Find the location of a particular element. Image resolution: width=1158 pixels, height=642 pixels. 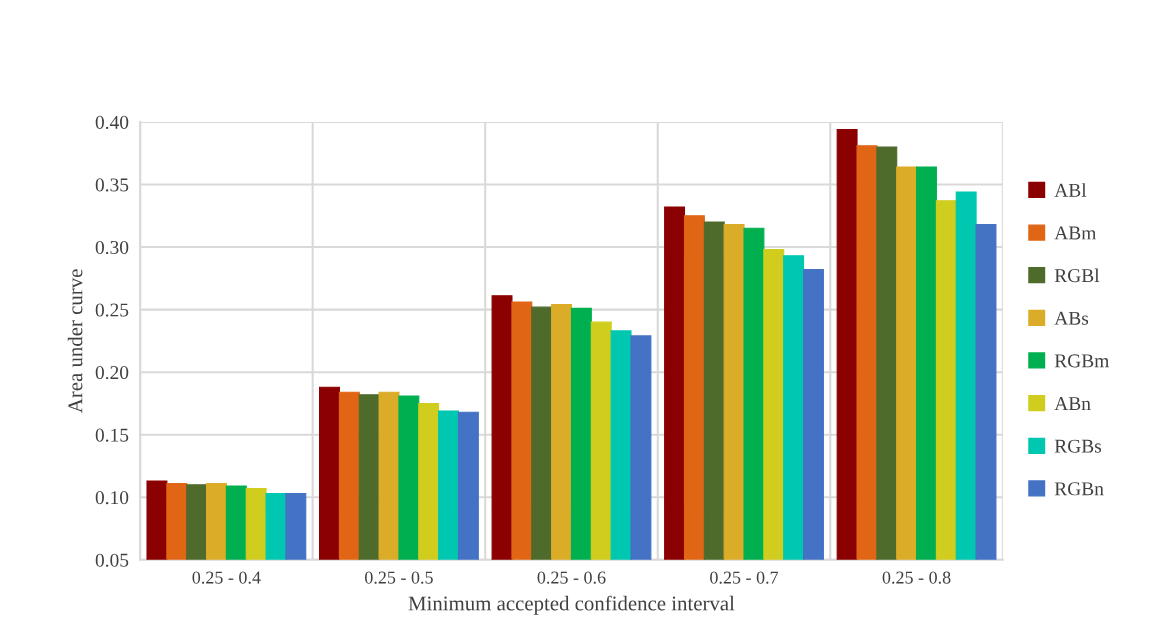

y-tick-label: 0.20 is located at coordinates (112, 372).